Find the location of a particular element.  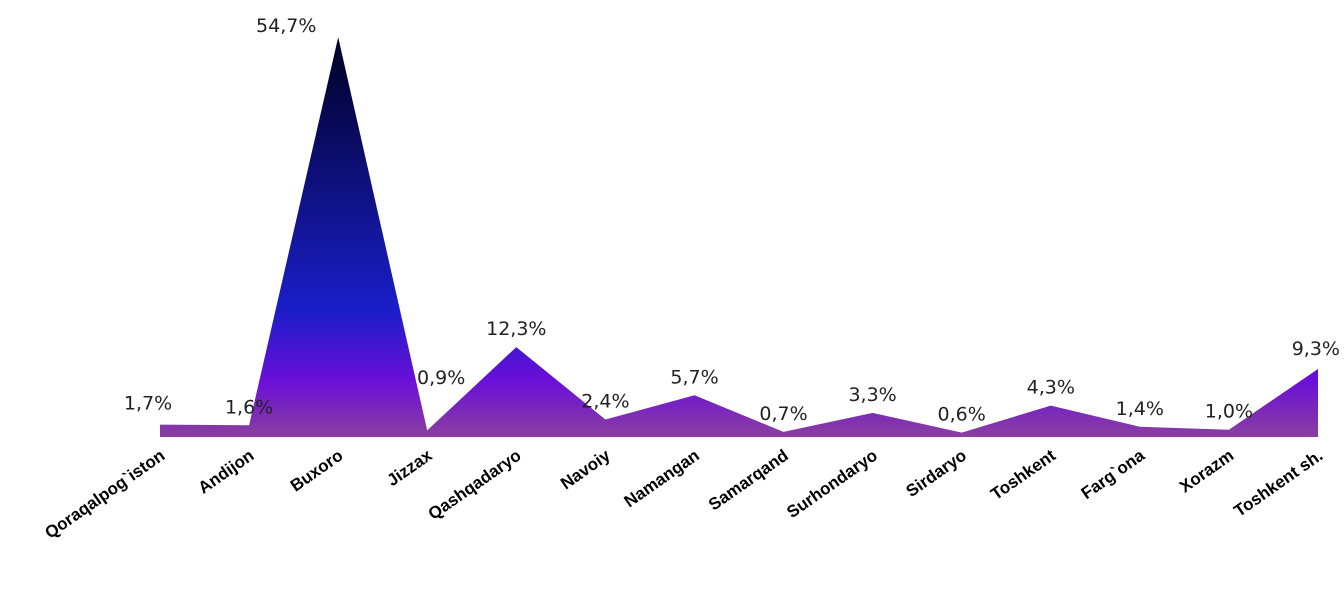

data-label: 0,7% is located at coordinates (783, 414).